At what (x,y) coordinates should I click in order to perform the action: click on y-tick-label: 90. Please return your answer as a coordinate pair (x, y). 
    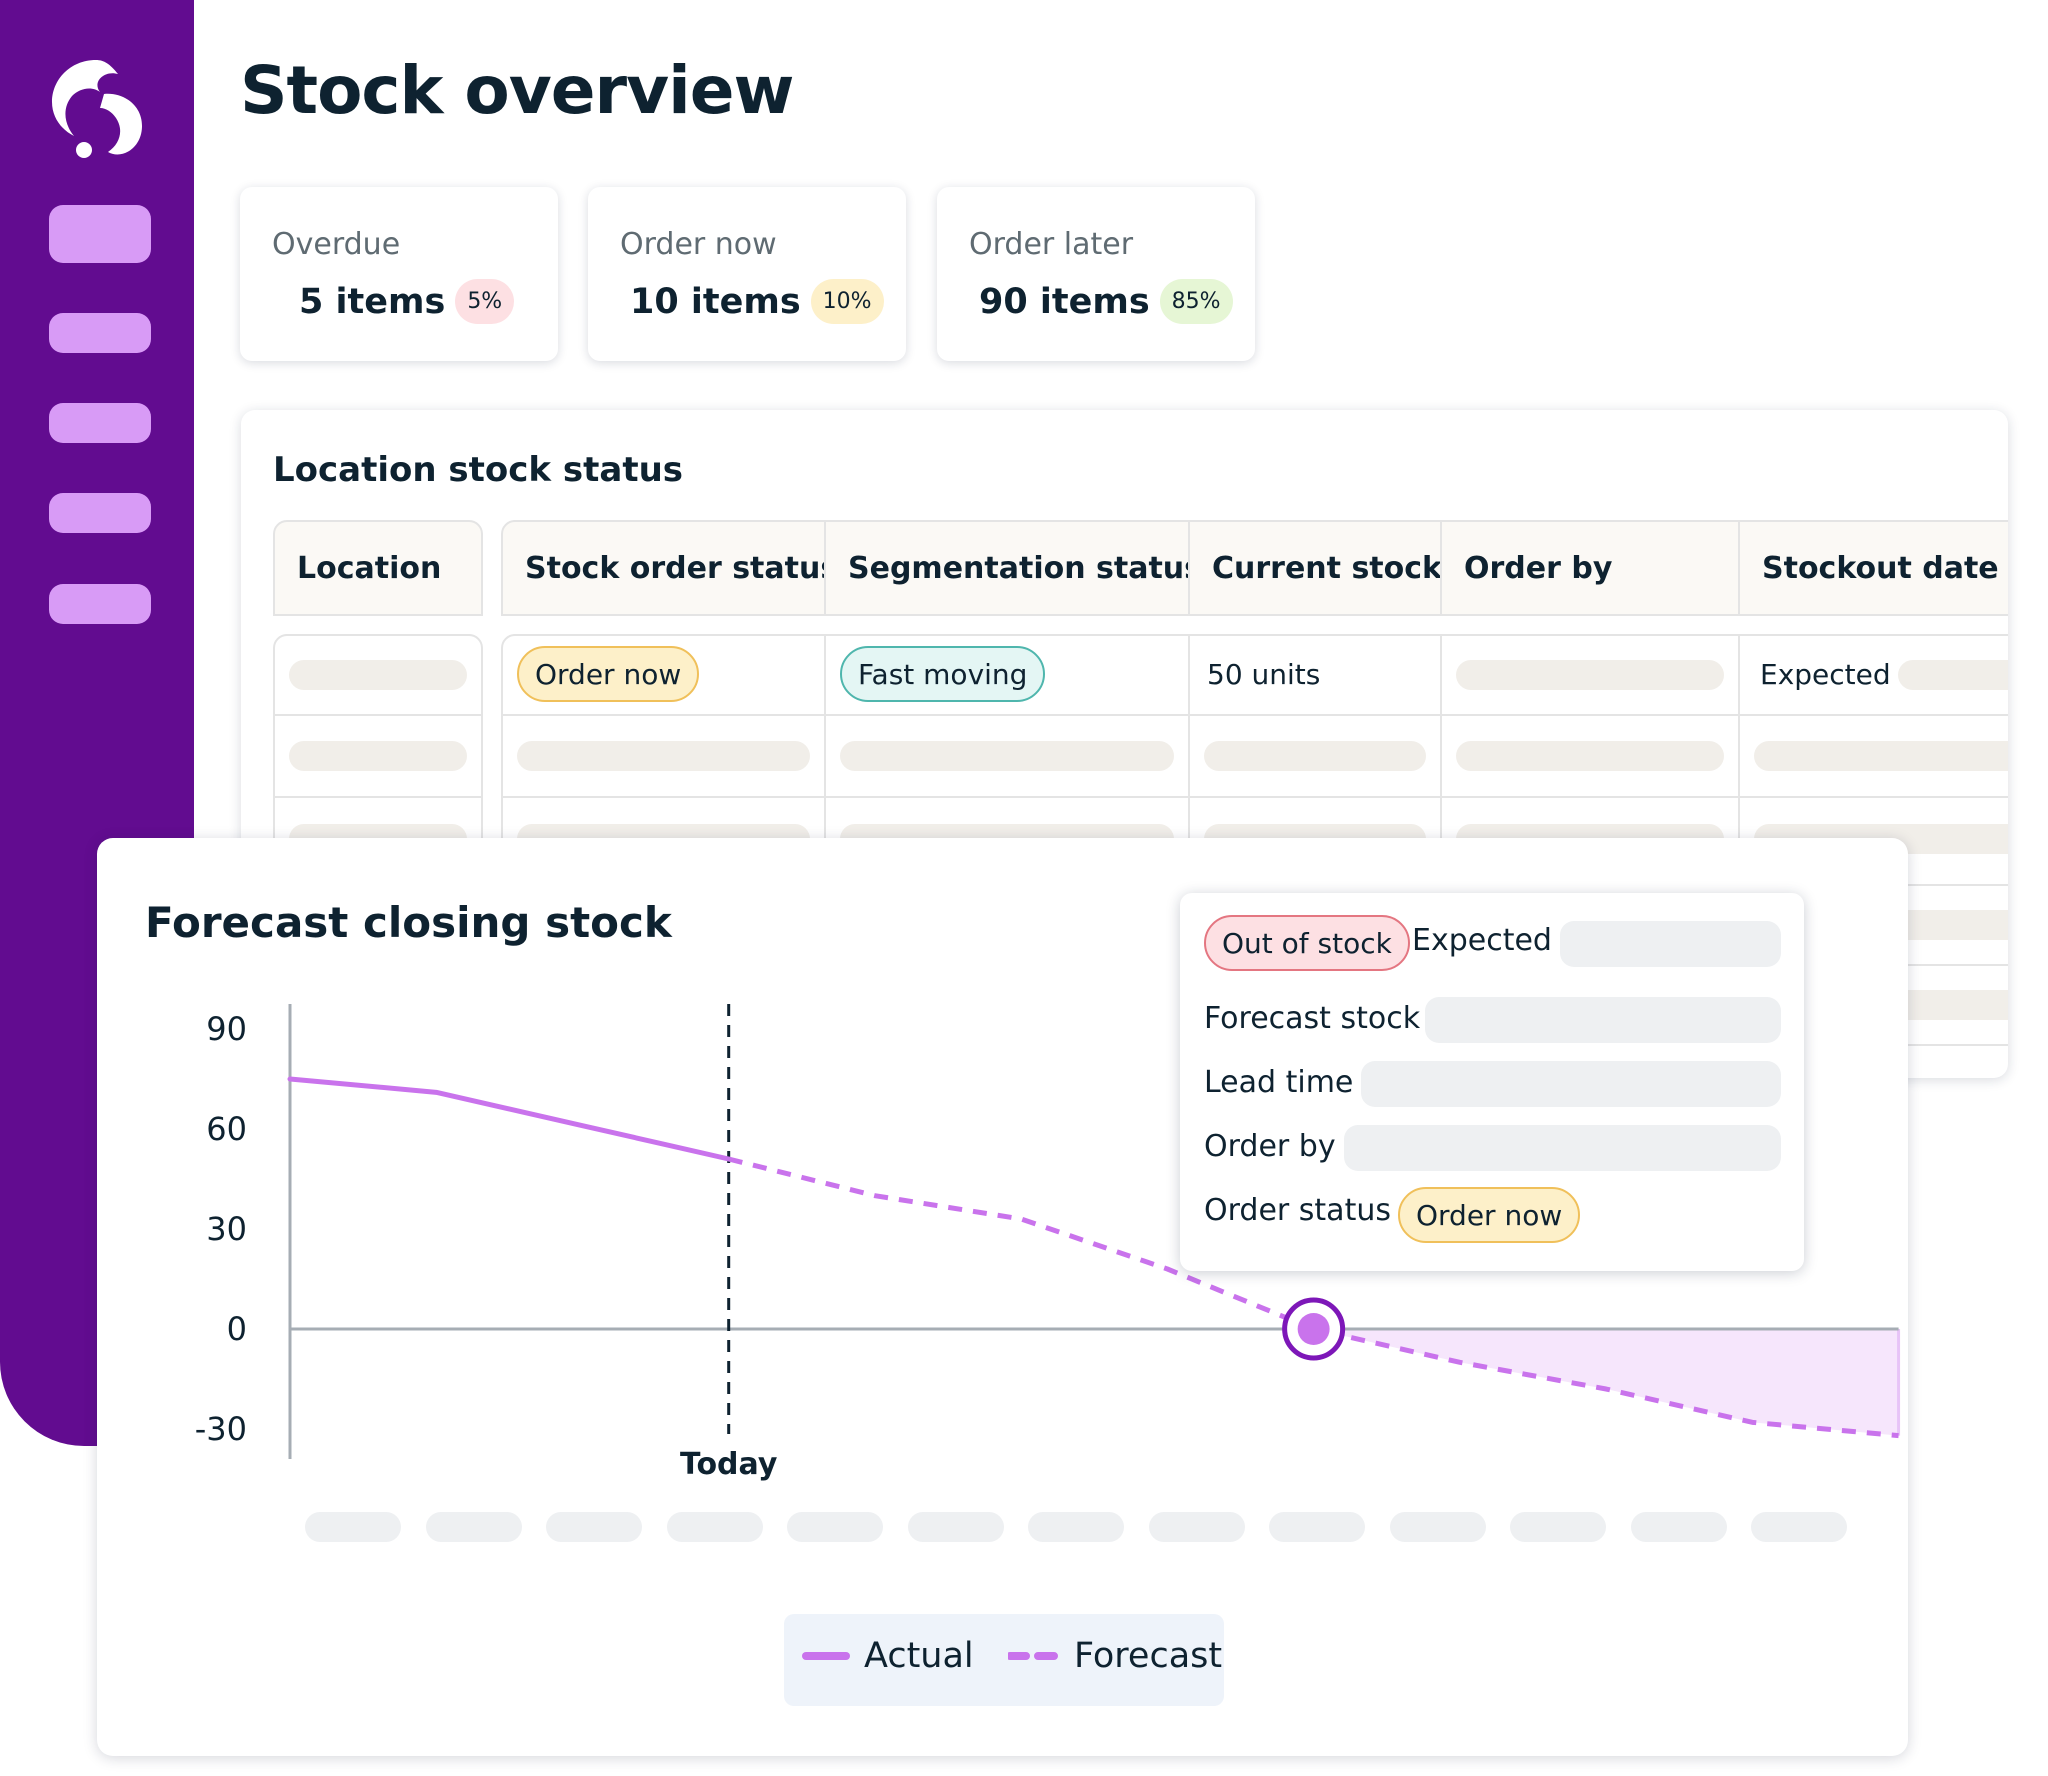
    Looking at the image, I should click on (226, 1029).